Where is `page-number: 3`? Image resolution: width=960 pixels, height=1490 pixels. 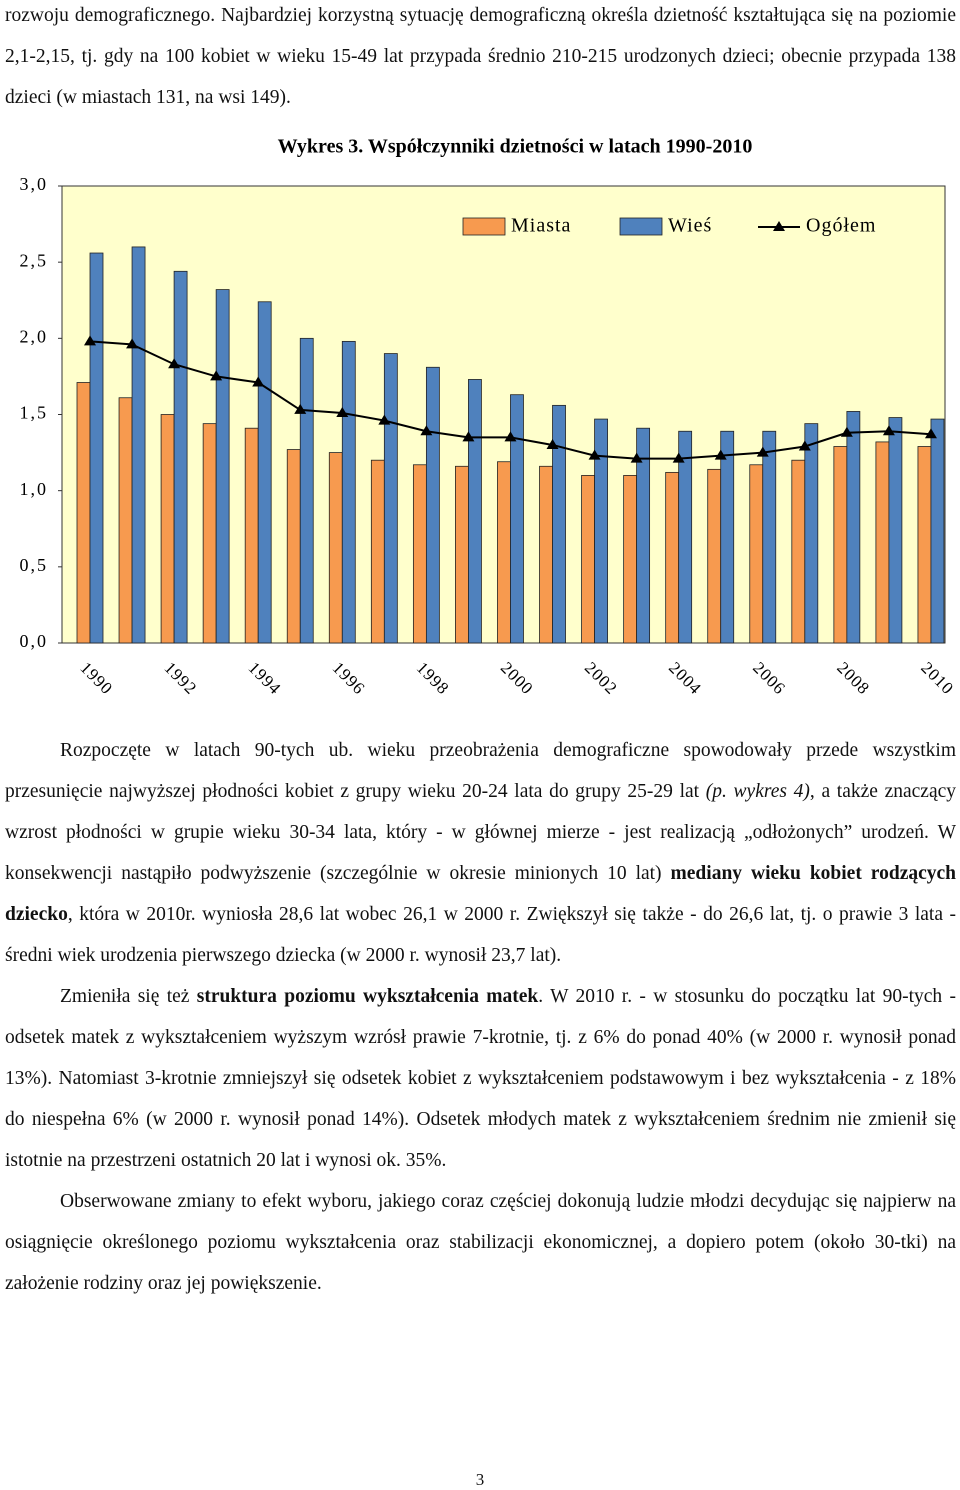
page-number: 3 is located at coordinates (480, 1479).